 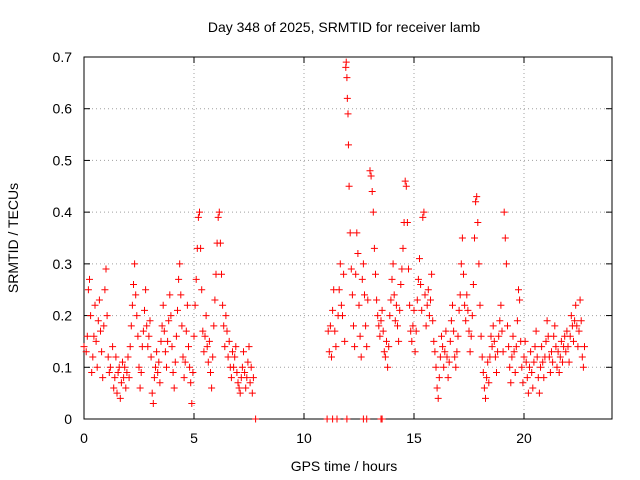 I want to click on y-tick-label: 0.6, so click(x=63, y=109).